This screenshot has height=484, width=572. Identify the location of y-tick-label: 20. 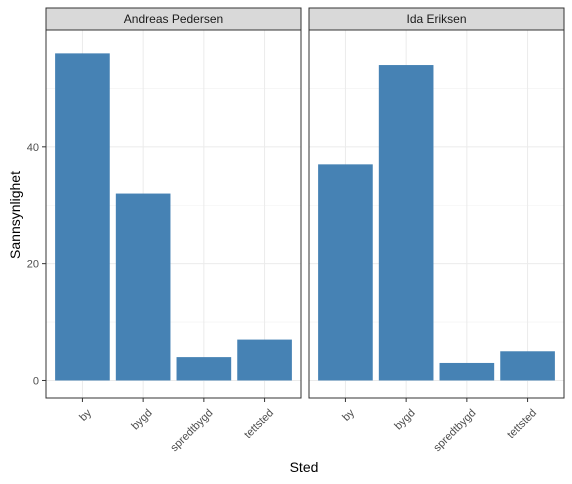
(33, 265).